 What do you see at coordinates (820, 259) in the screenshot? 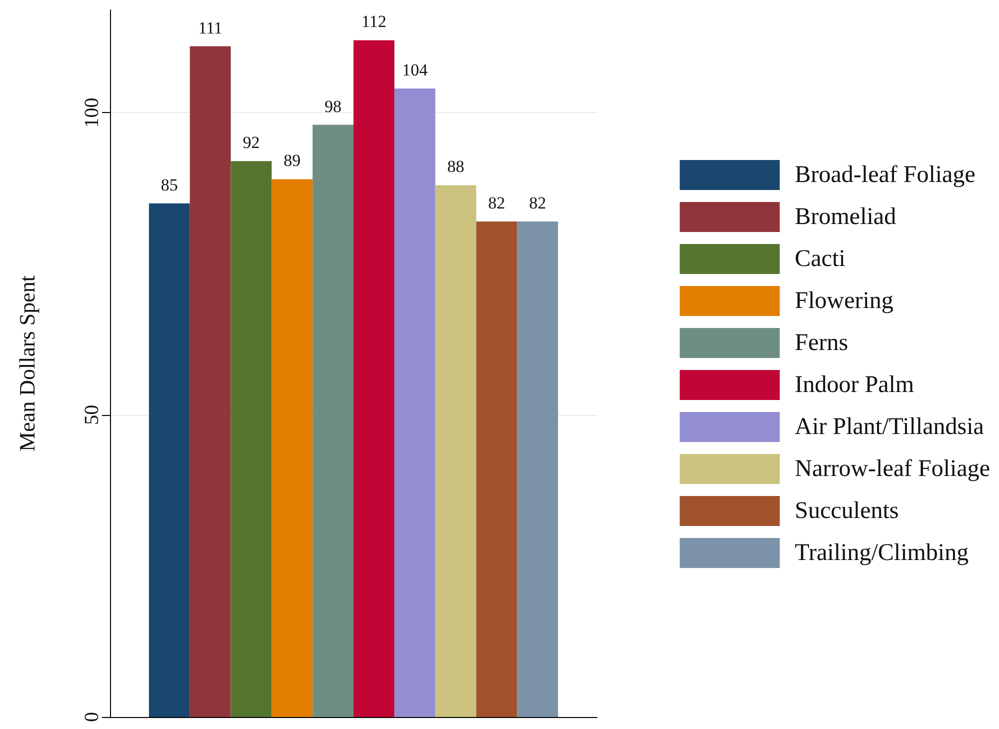
I see `legend-label: Cacti` at bounding box center [820, 259].